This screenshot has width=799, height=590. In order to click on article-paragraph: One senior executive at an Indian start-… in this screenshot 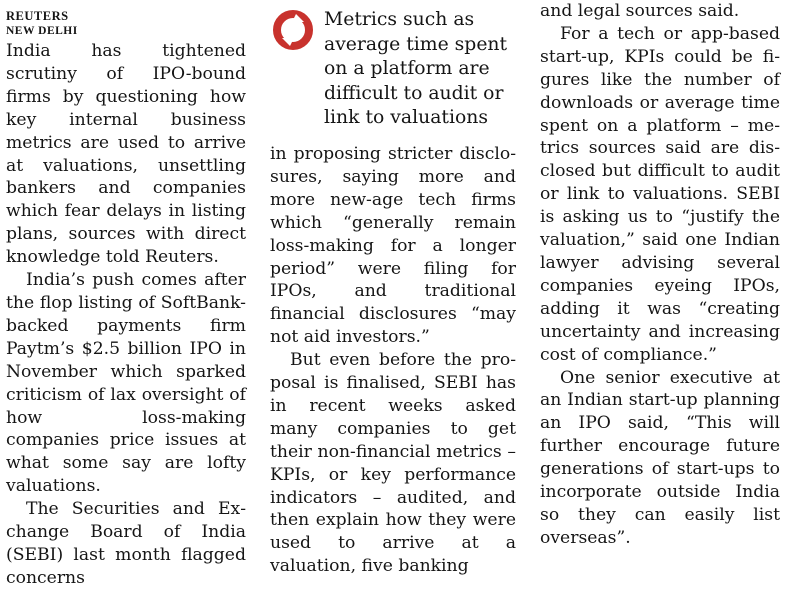, I will do `click(660, 458)`.